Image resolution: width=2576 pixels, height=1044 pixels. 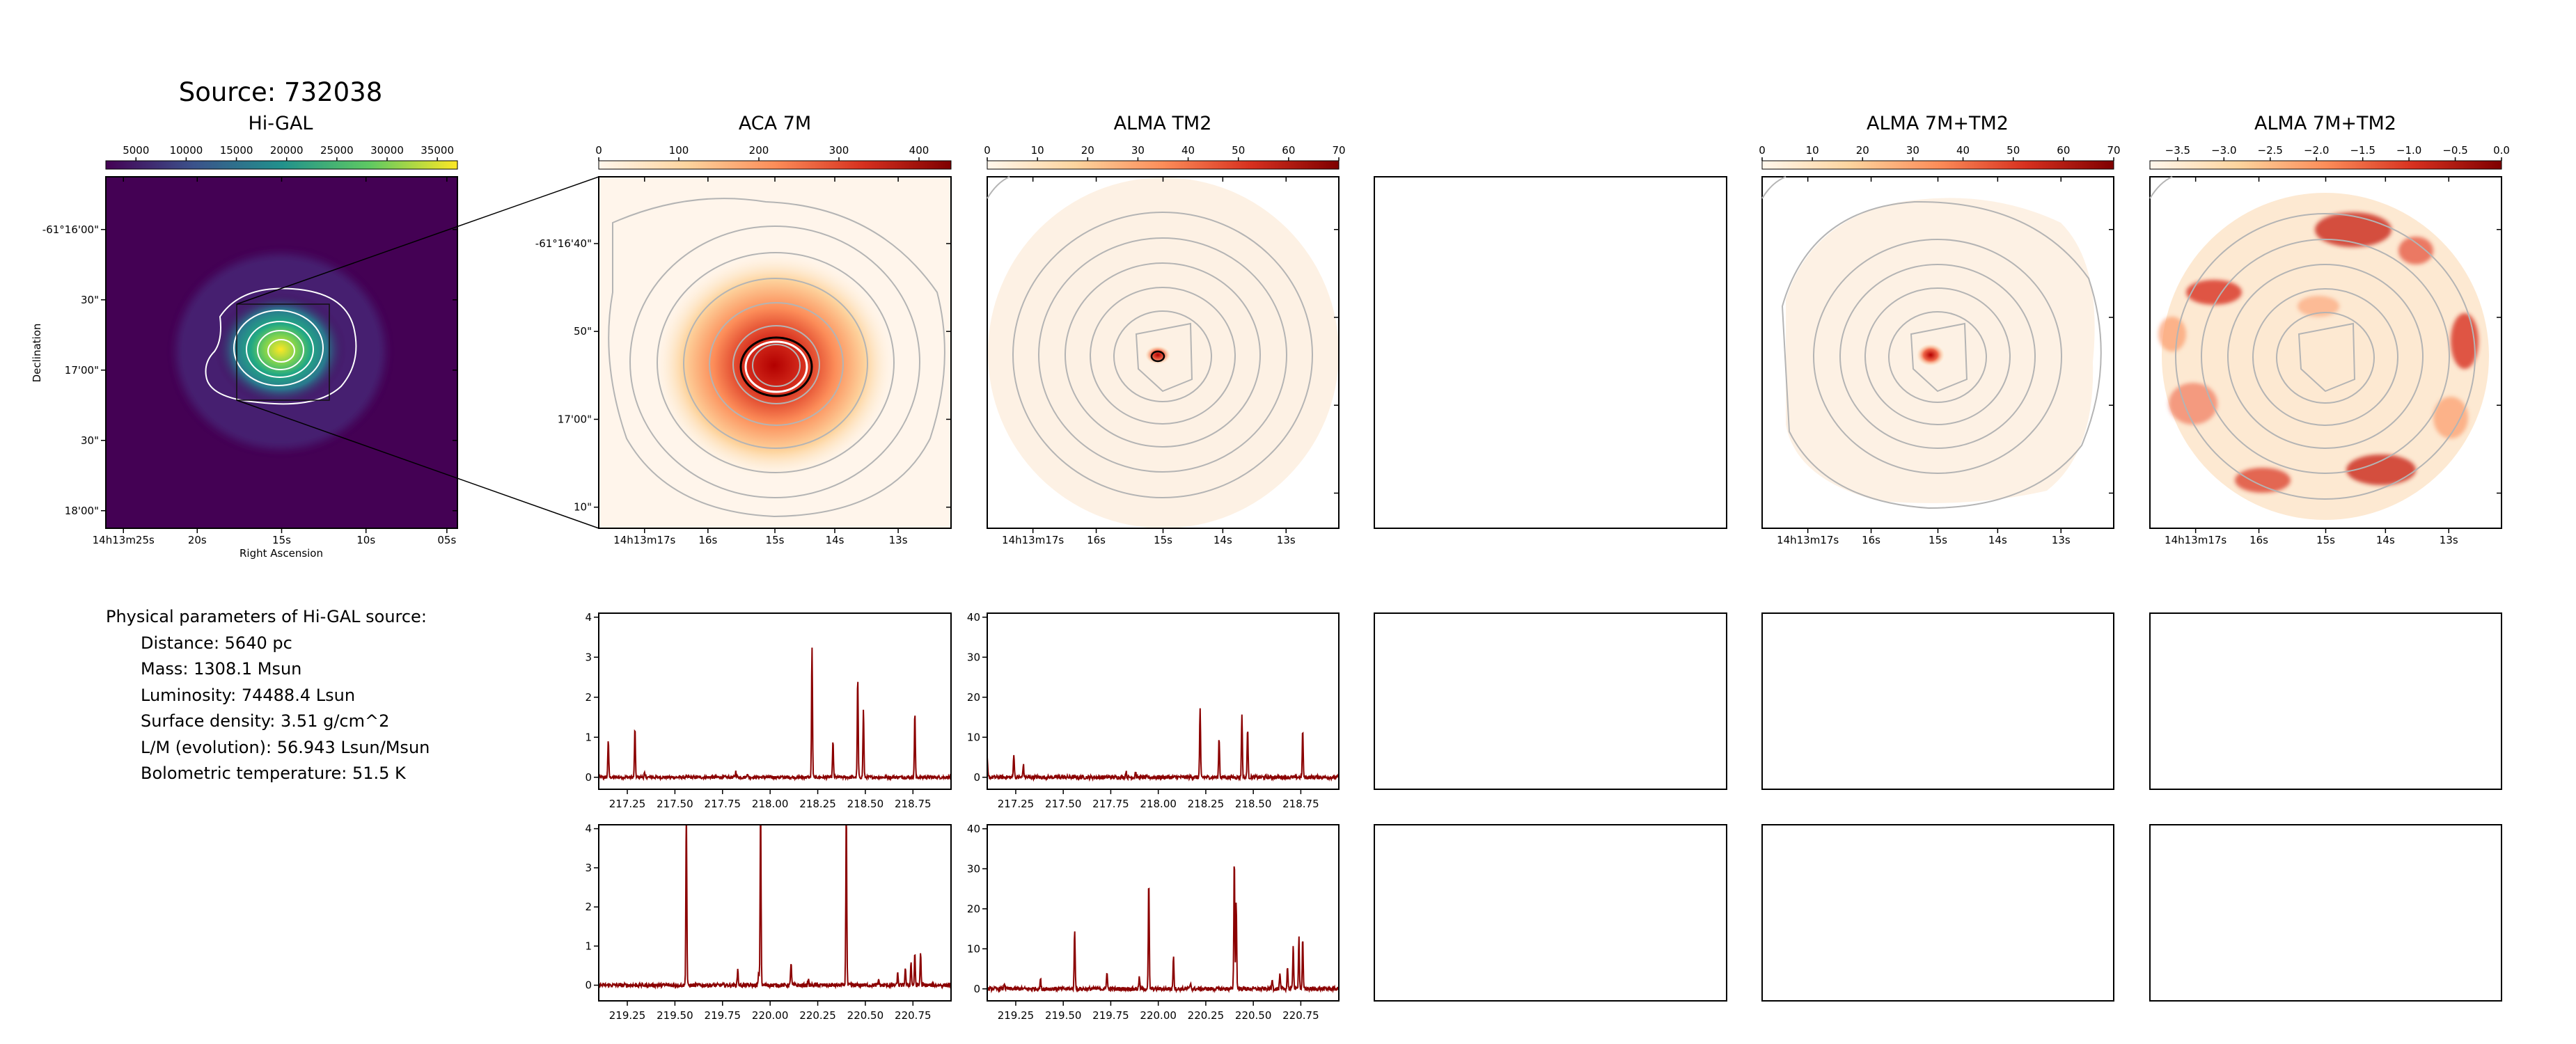 I want to click on tm2-core, so click(x=1157, y=355).